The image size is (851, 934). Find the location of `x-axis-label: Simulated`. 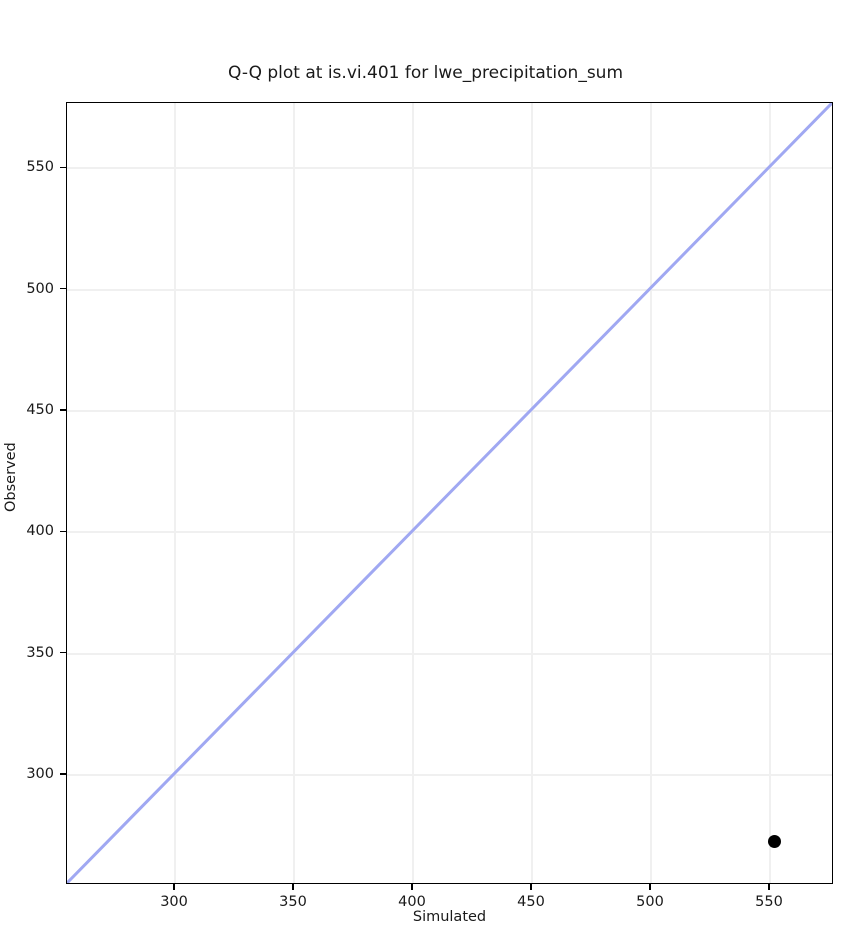

x-axis-label: Simulated is located at coordinates (449, 917).